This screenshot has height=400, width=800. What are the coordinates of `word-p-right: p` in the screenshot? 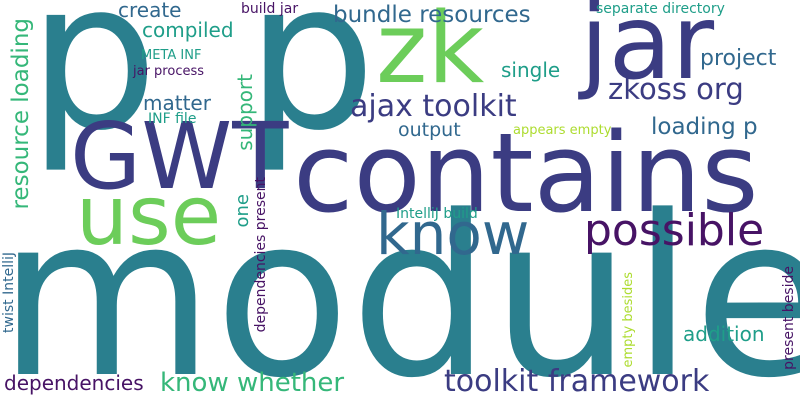 It's located at (311, 88).